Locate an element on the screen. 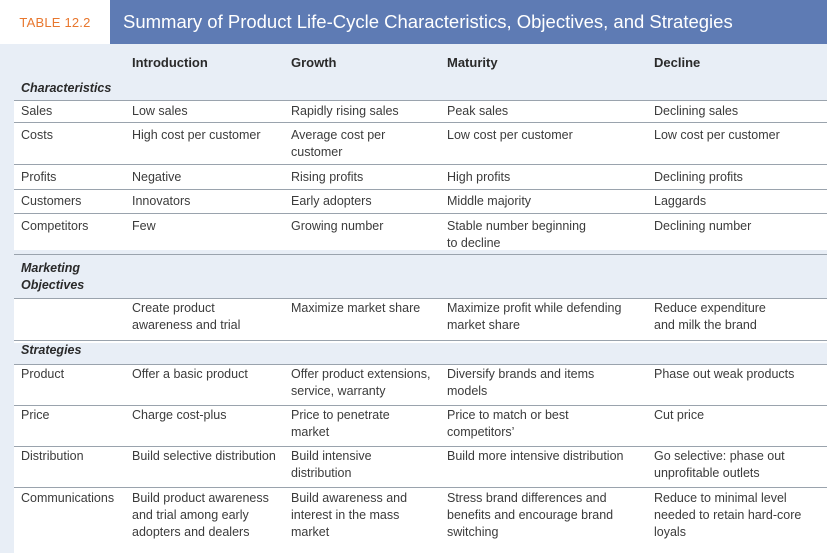  cell: High profits is located at coordinates (479, 177).